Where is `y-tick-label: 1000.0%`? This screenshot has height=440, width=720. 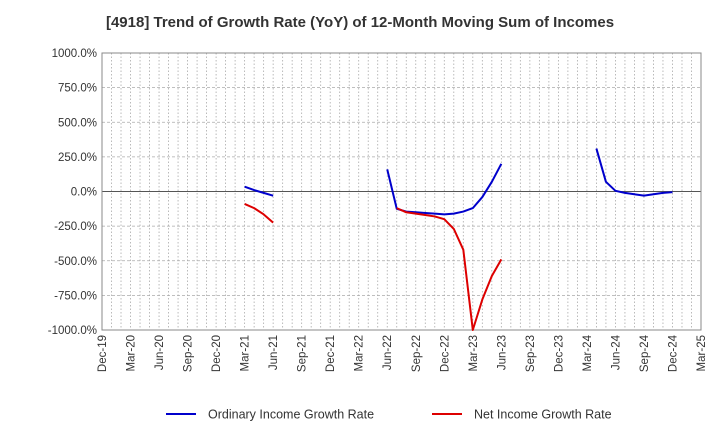 y-tick-label: 1000.0% is located at coordinates (74, 54).